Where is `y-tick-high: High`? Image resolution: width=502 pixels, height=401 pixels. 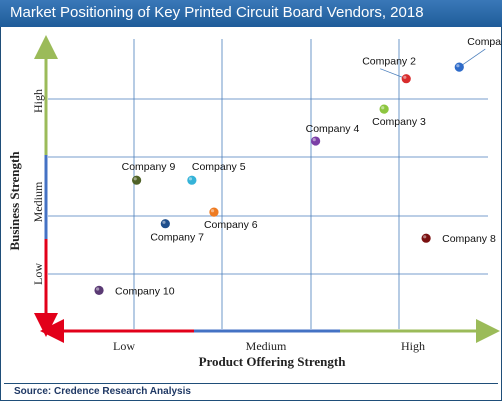 y-tick-high: High is located at coordinates (38, 101).